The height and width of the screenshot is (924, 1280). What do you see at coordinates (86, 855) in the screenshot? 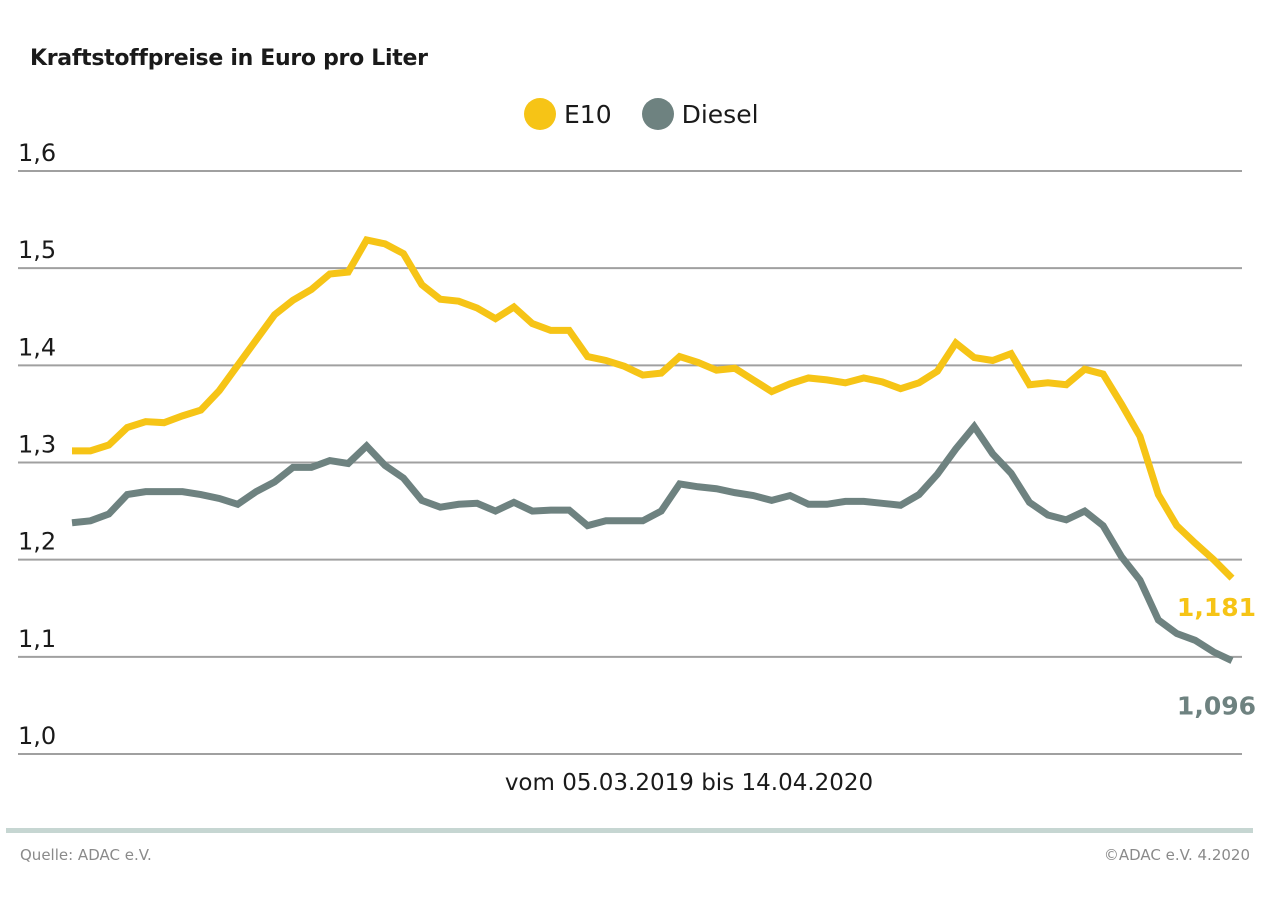
I see `source-note: Quelle: ADAC e.V.` at bounding box center [86, 855].